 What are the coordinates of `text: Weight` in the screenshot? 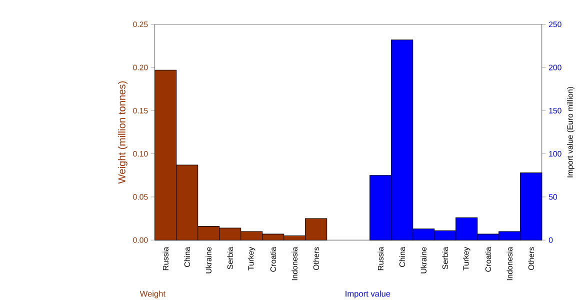 It's located at (153, 294).